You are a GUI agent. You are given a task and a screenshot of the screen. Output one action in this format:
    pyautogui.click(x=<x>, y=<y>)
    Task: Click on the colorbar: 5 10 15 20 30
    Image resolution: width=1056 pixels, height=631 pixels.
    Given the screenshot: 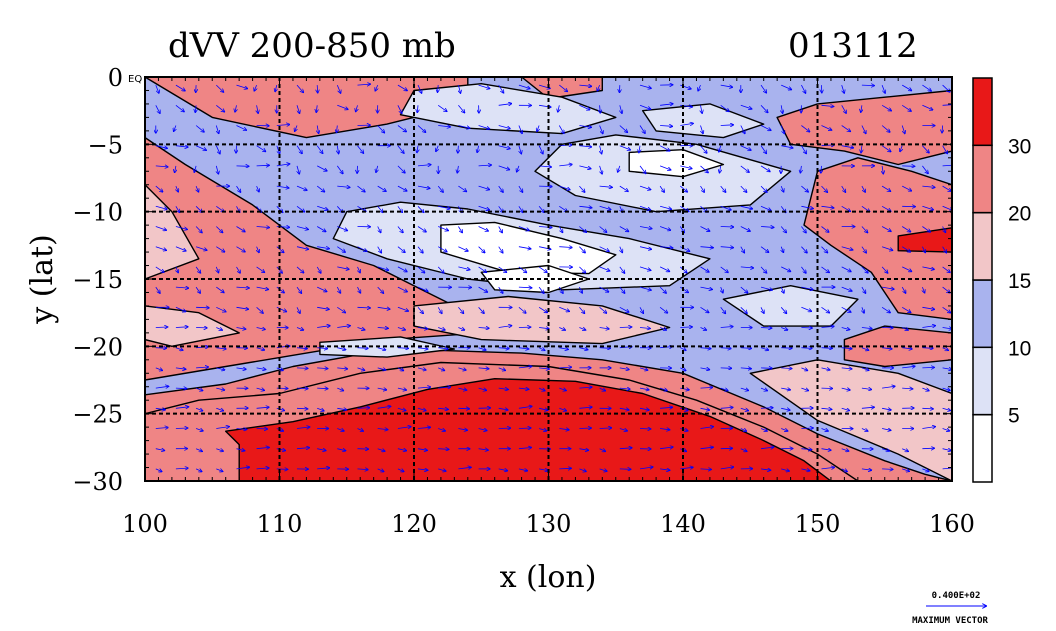 What is the action you would take?
    pyautogui.click(x=1001, y=280)
    